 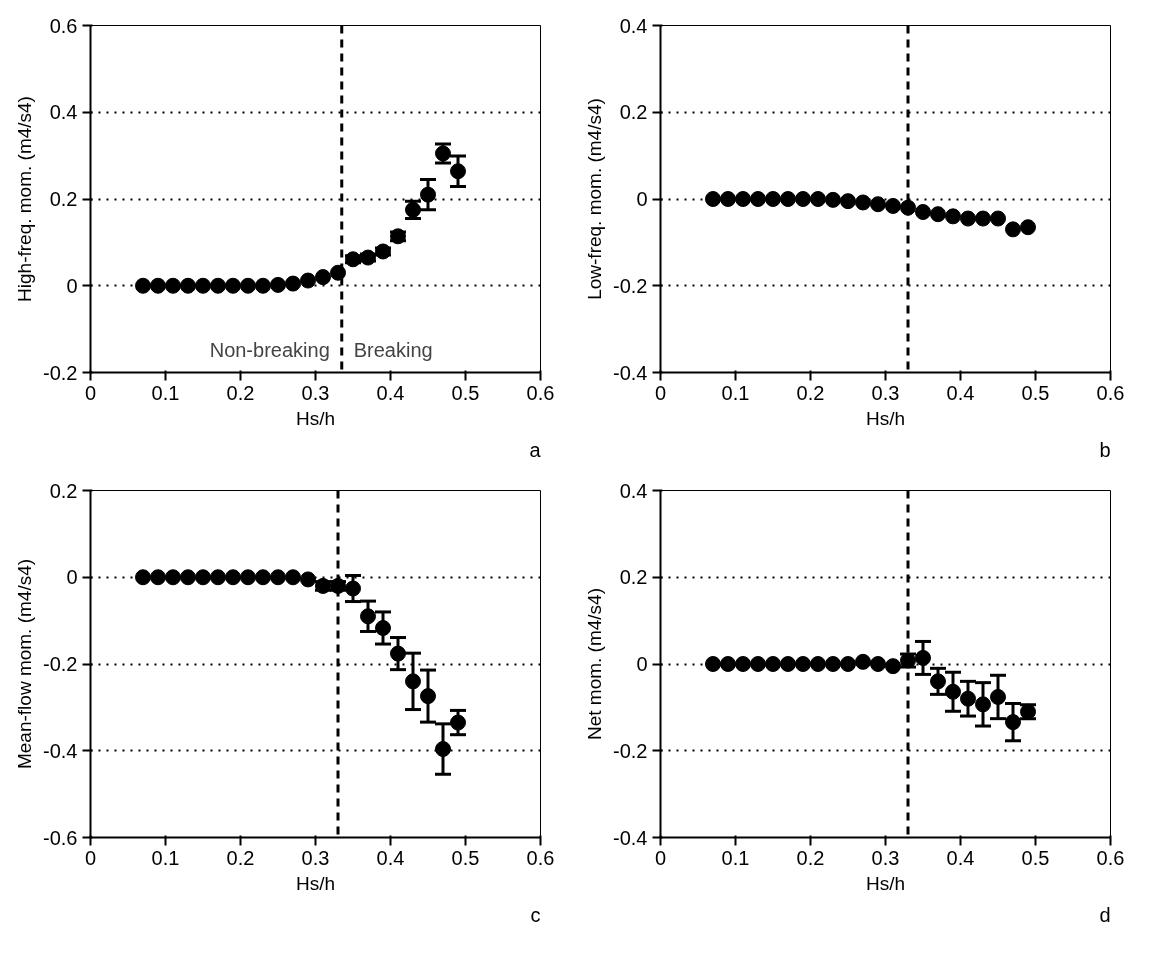 I want to click on text: b, so click(x=1105, y=449).